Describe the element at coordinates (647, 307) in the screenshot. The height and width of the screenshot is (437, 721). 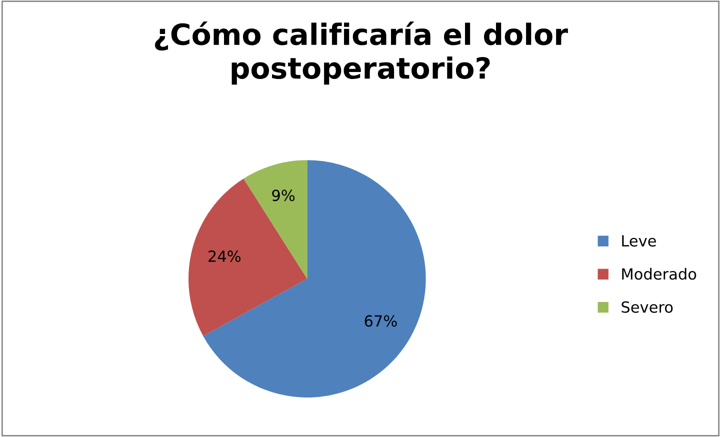
I see `legend-label: Severo` at that location.